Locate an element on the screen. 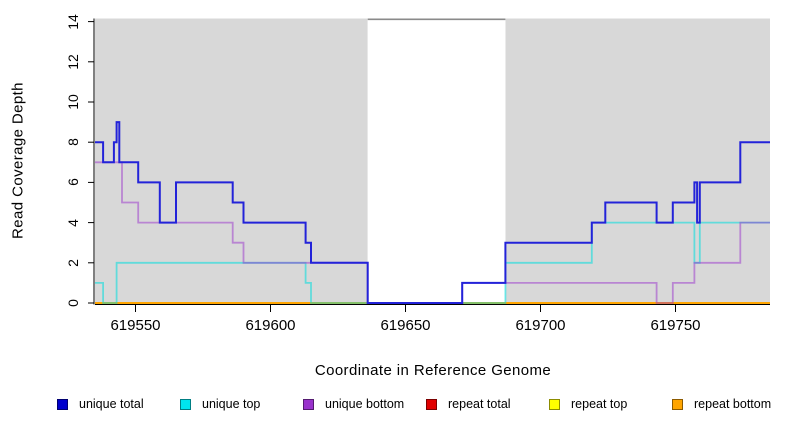 The image size is (792, 432). x-tick-label: 619550 is located at coordinates (135, 325).